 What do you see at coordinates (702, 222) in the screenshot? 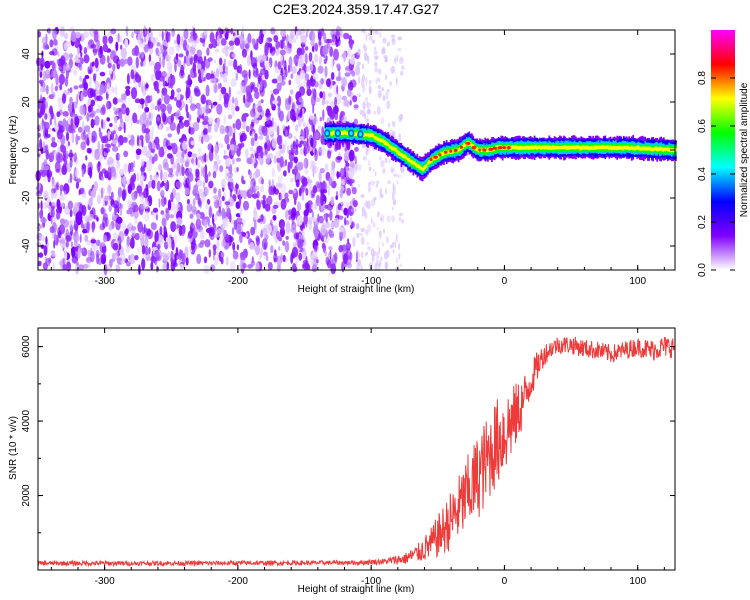
I see `colorbar-tick-label: 0.2` at bounding box center [702, 222].